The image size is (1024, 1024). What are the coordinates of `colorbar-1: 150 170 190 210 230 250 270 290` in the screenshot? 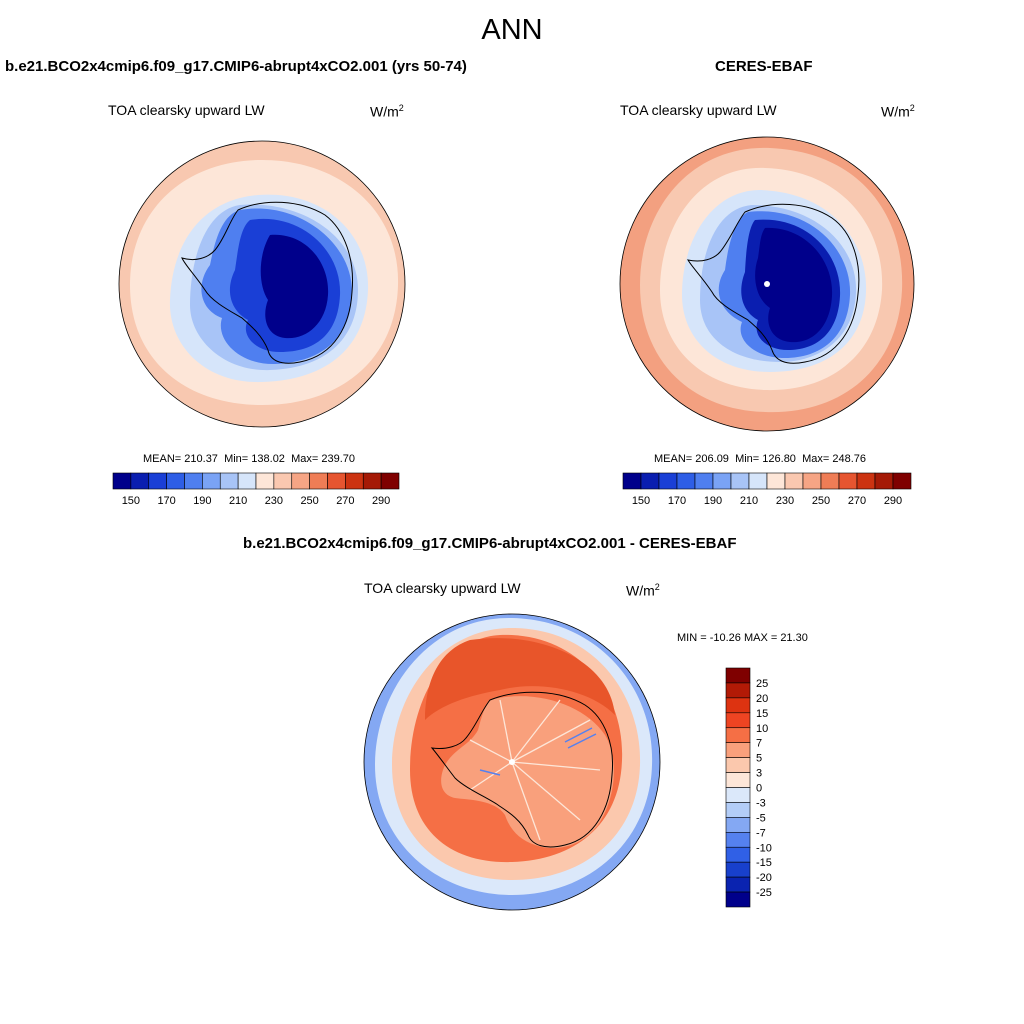 It's located at (256, 489).